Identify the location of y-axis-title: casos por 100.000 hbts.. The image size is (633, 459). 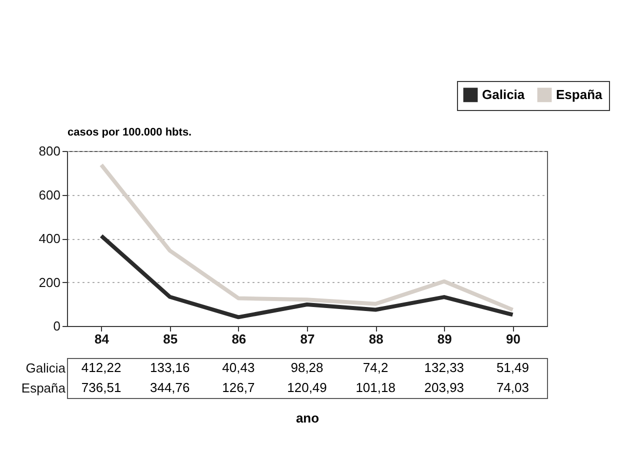
(130, 132).